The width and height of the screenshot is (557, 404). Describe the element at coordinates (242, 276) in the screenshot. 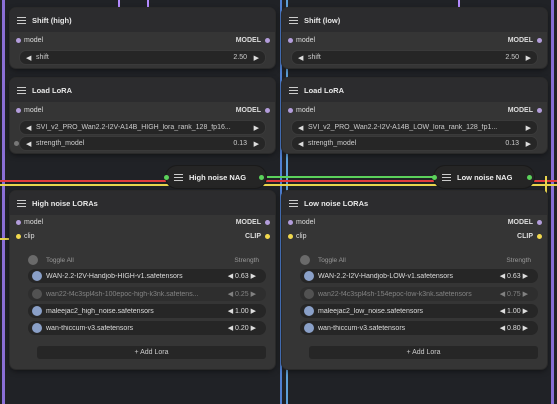

I see `lora-strength: ◀ 0.63 ▶` at that location.